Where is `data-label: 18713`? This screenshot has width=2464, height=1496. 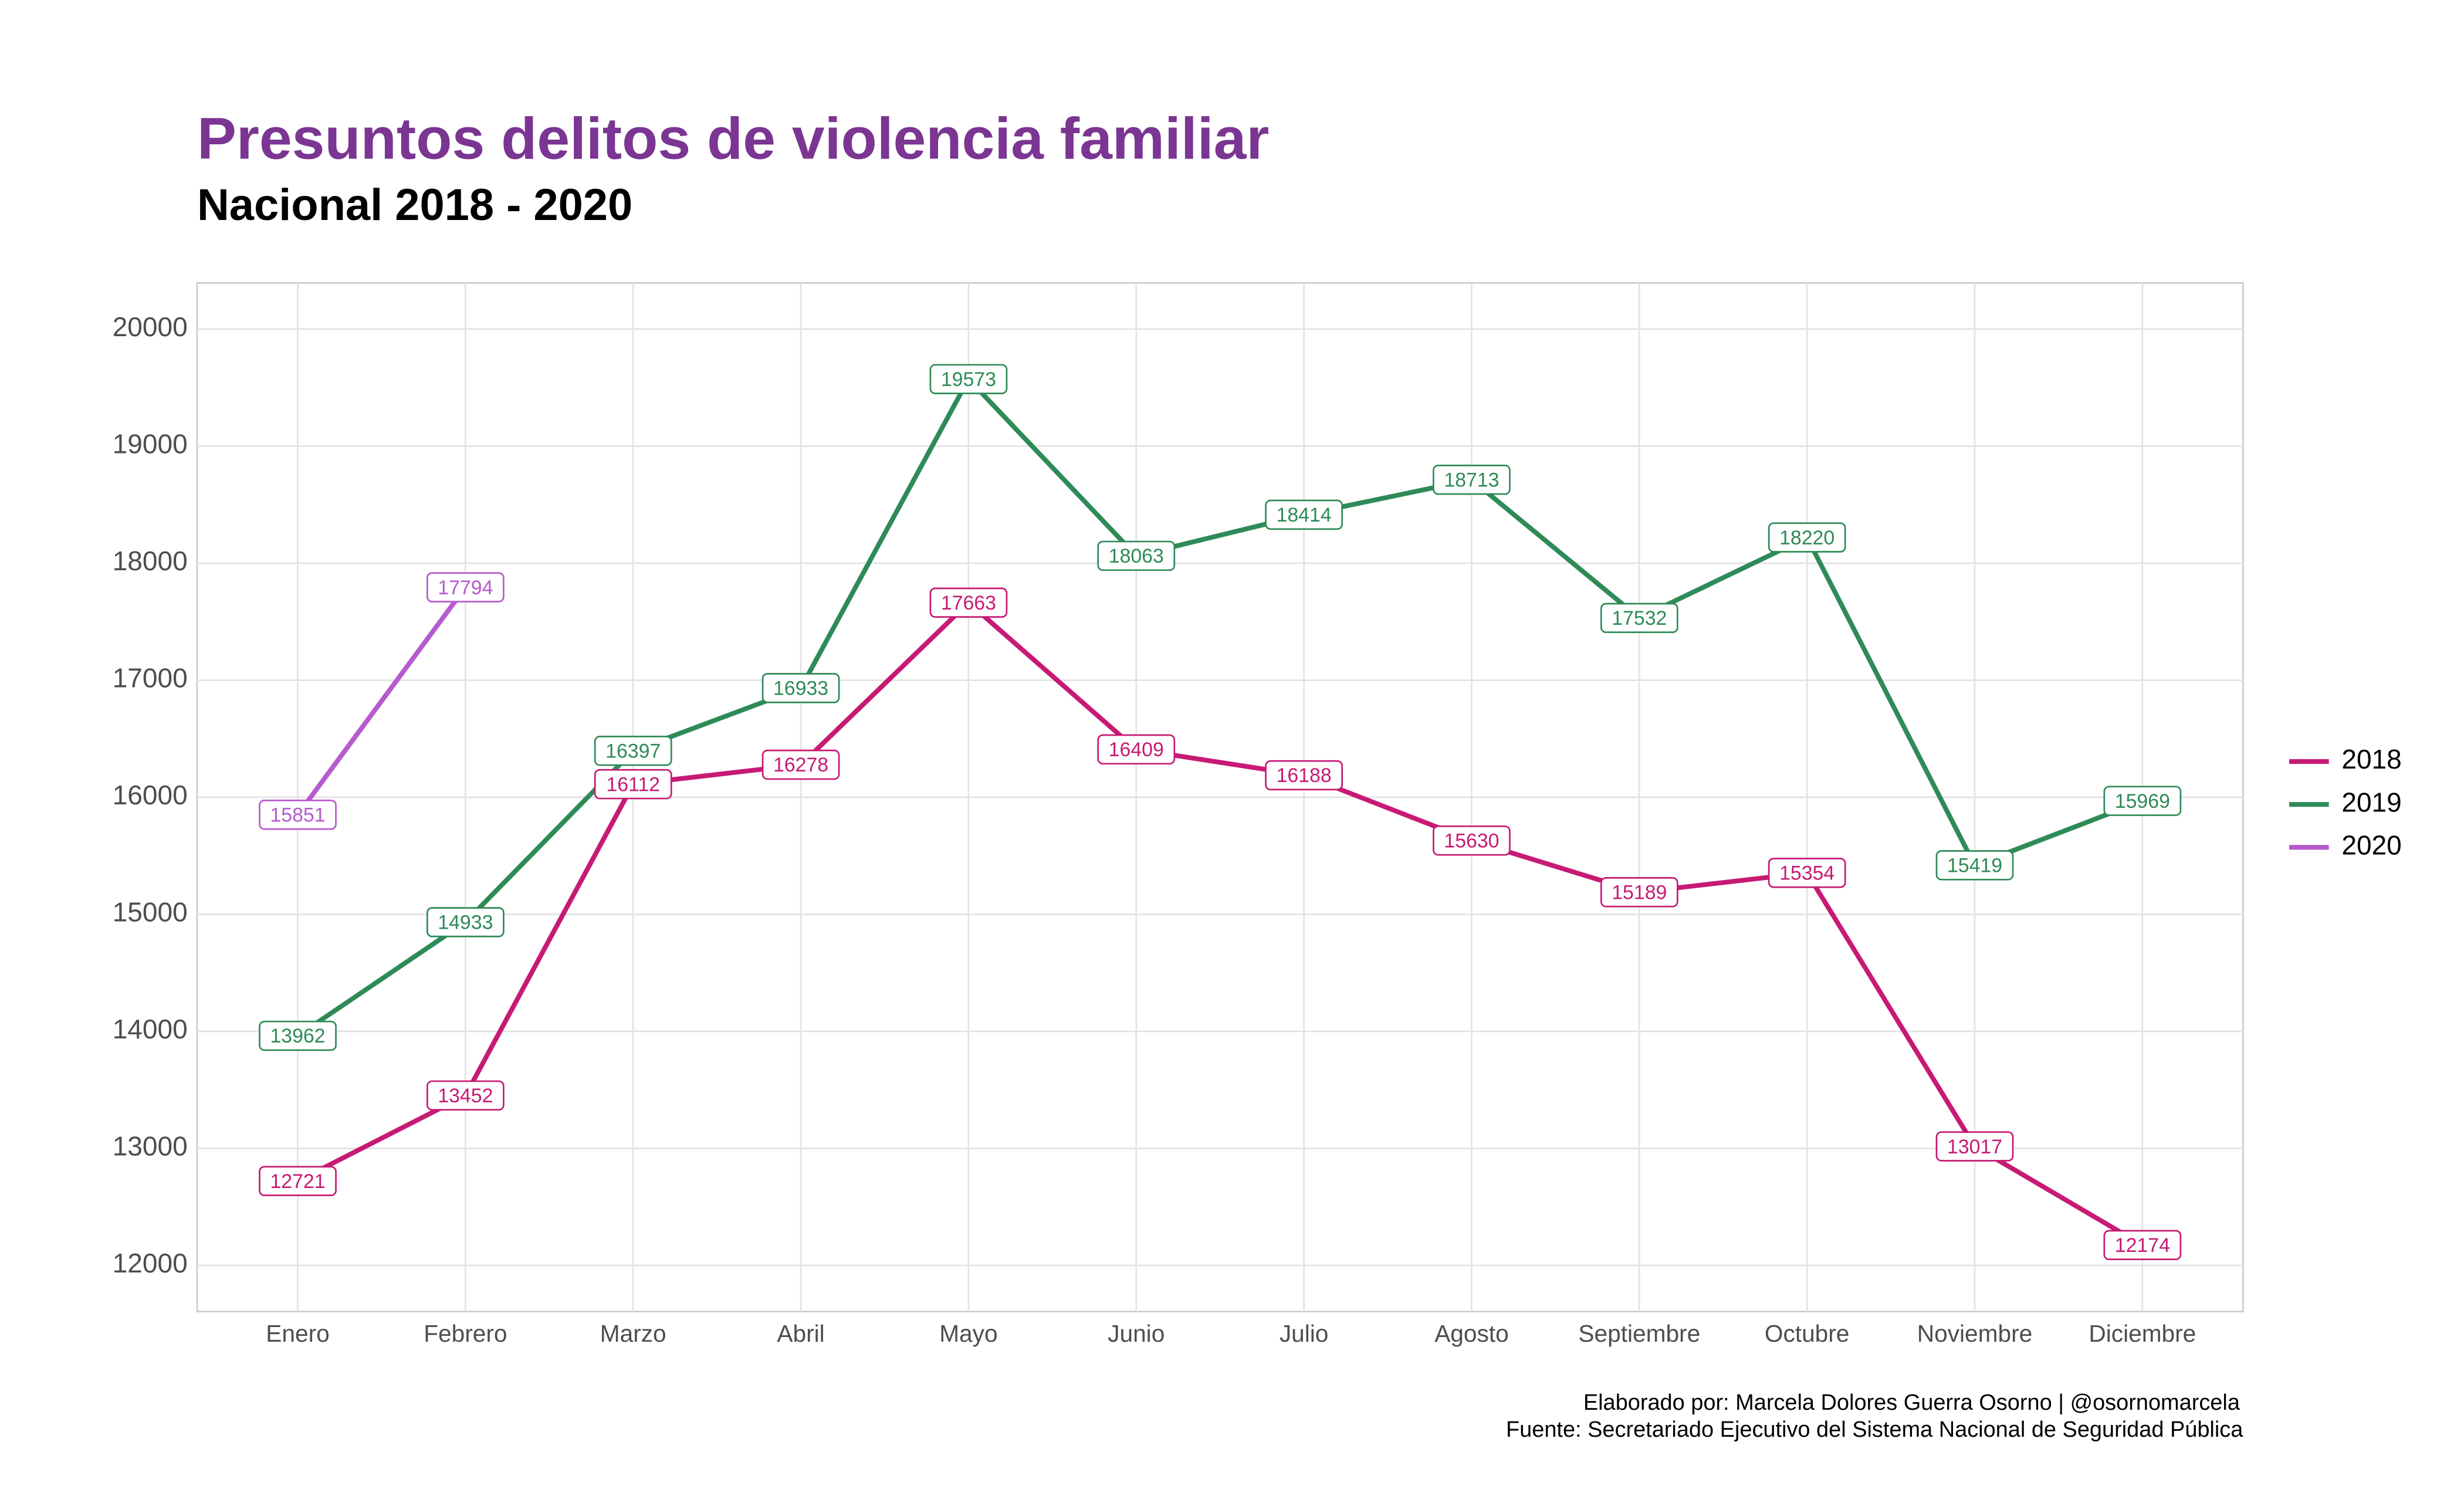 data-label: 18713 is located at coordinates (1471, 480).